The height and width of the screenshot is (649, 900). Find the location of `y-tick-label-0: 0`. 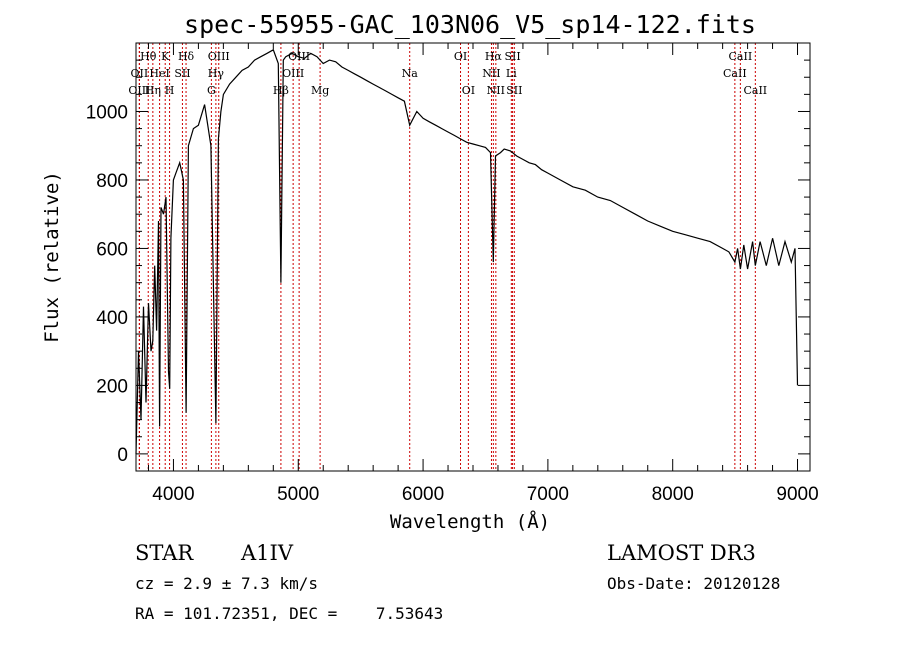

y-tick-label-0: 0 is located at coordinates (122, 455).